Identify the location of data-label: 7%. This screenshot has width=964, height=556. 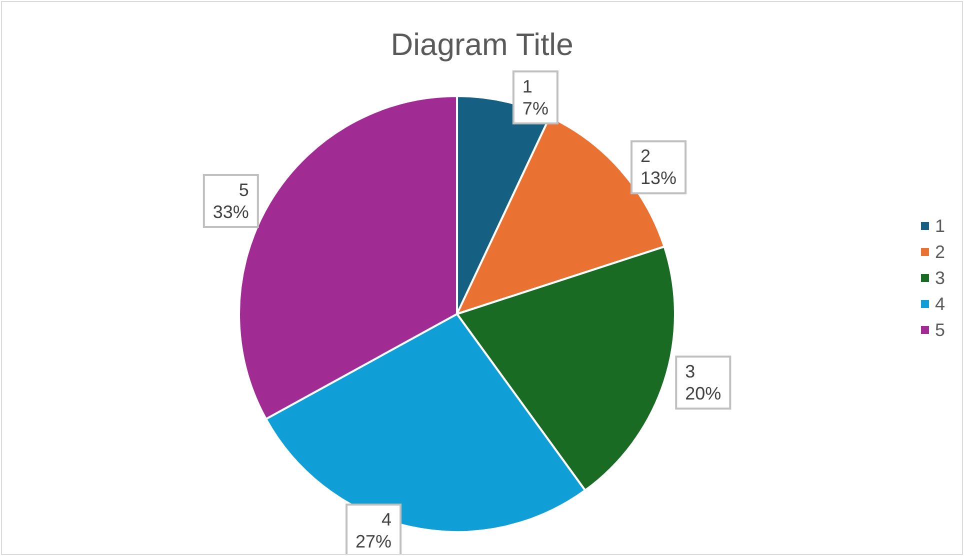
(535, 108).